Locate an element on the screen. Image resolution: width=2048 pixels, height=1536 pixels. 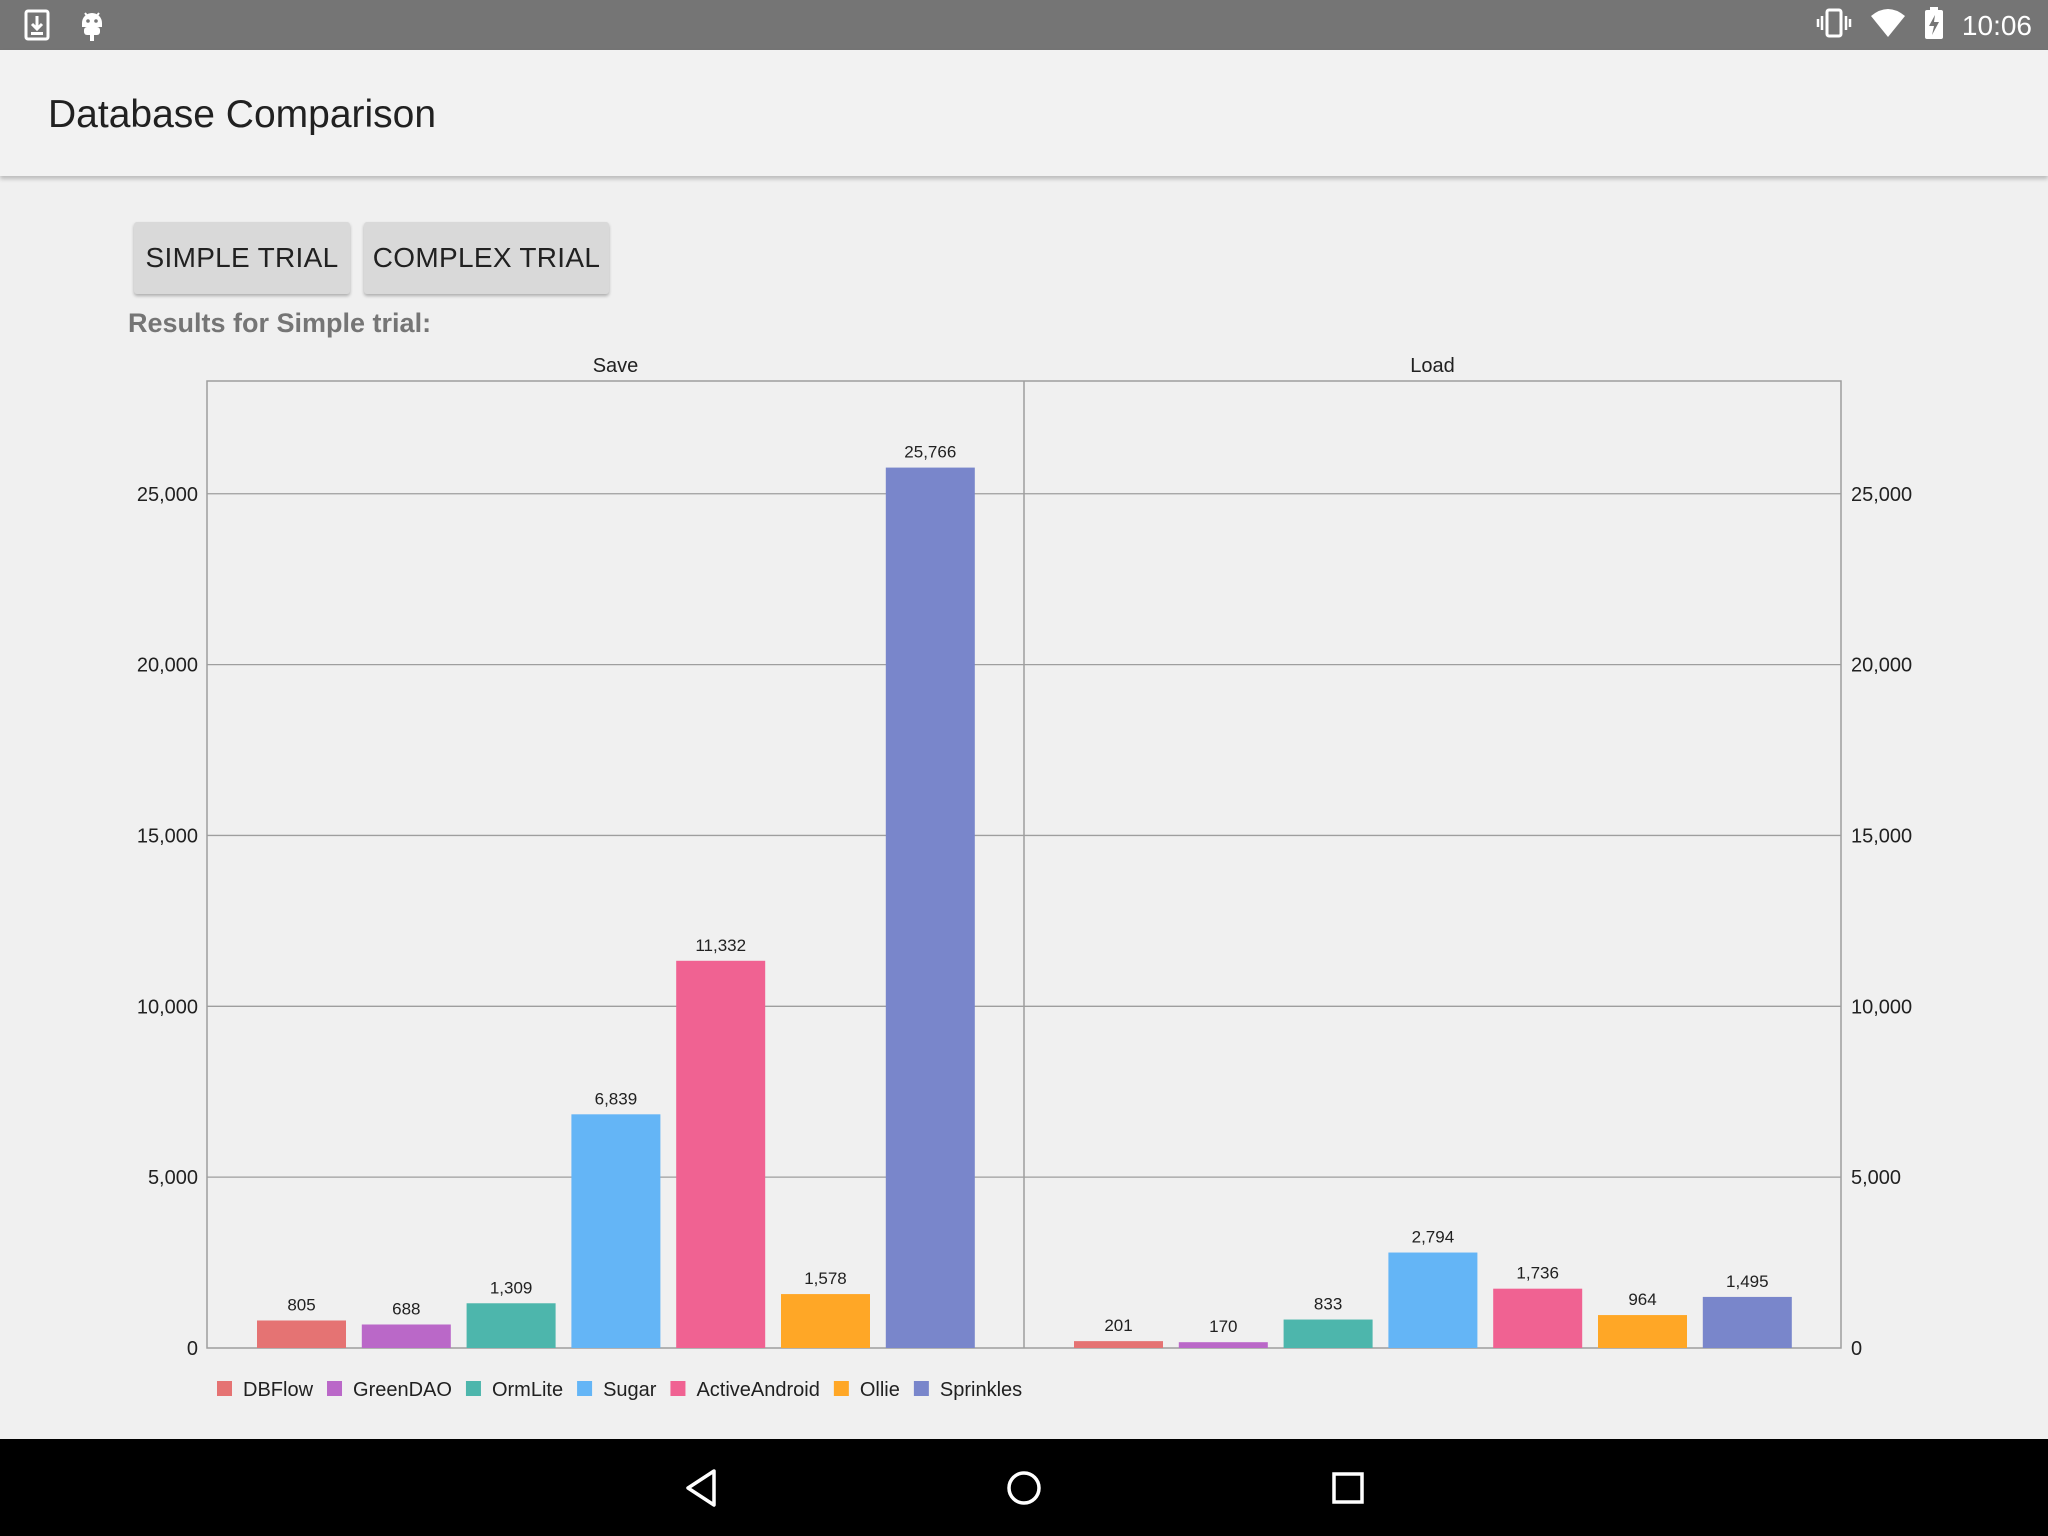
y-tick-label-right: 25,000 is located at coordinates (1881, 495).